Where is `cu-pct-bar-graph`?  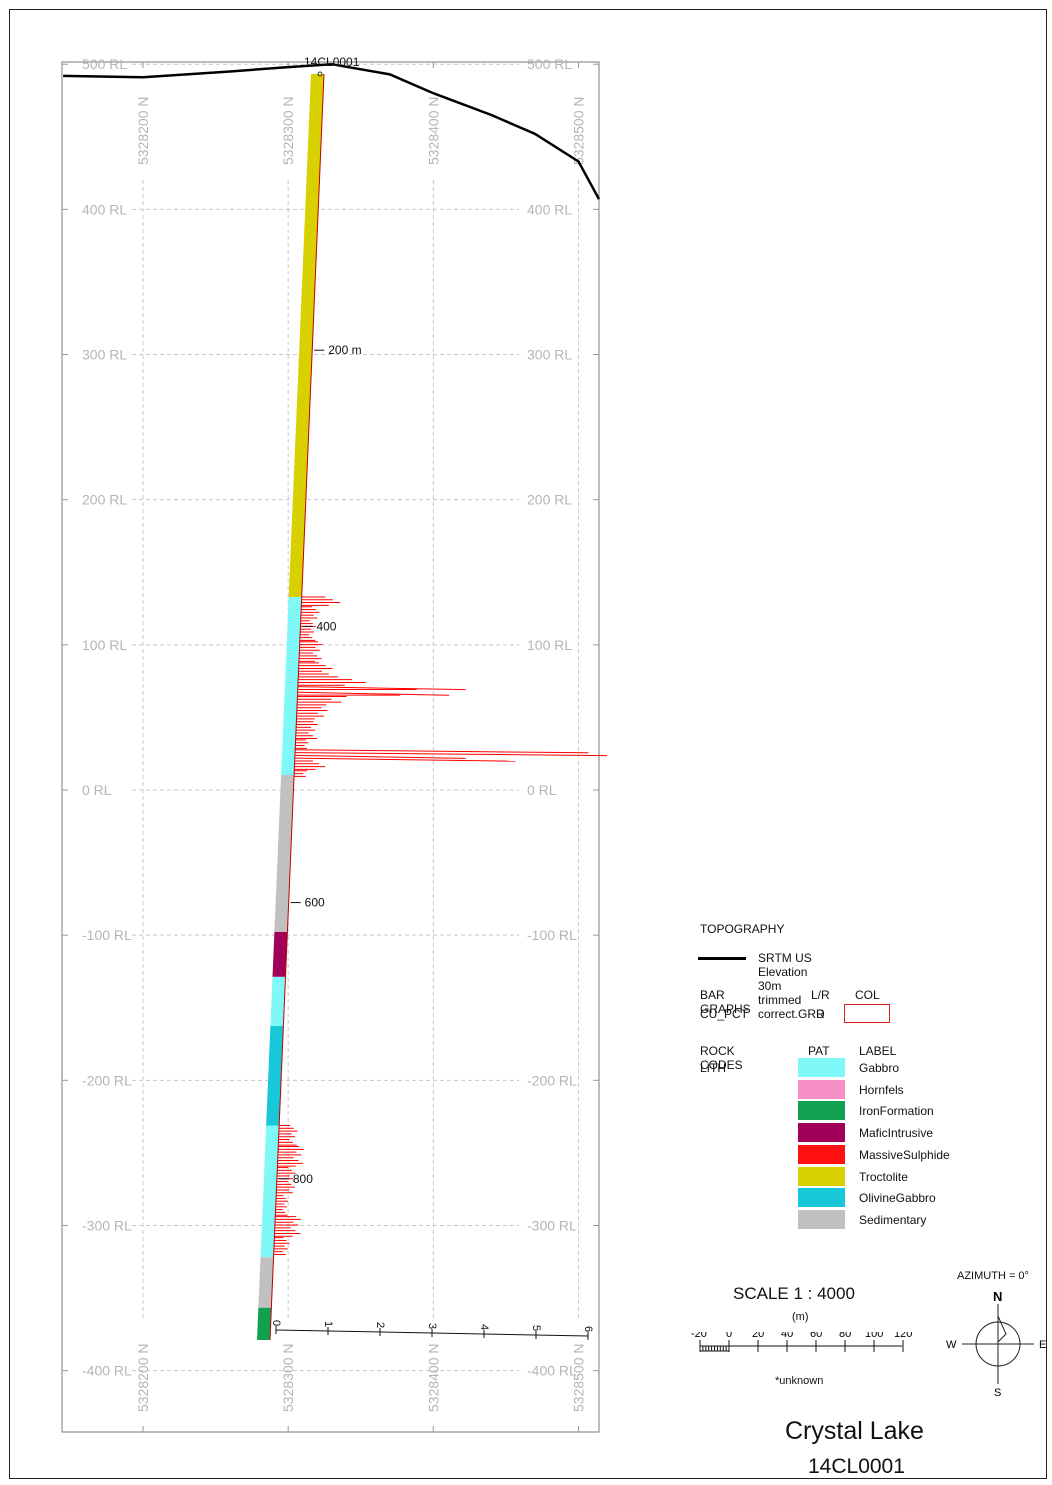 cu-pct-bar-graph is located at coordinates (440, 925).